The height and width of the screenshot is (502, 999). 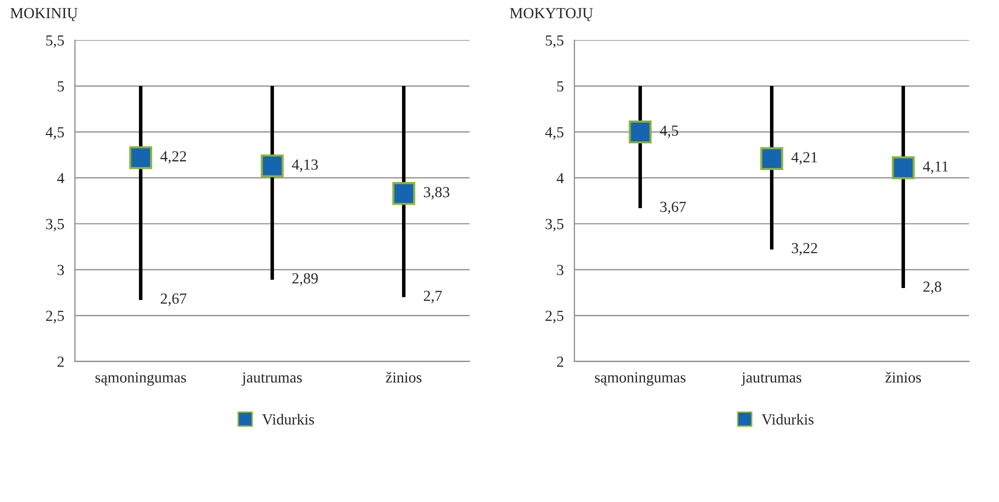 What do you see at coordinates (305, 165) in the screenshot?
I see `data-label: 4,13` at bounding box center [305, 165].